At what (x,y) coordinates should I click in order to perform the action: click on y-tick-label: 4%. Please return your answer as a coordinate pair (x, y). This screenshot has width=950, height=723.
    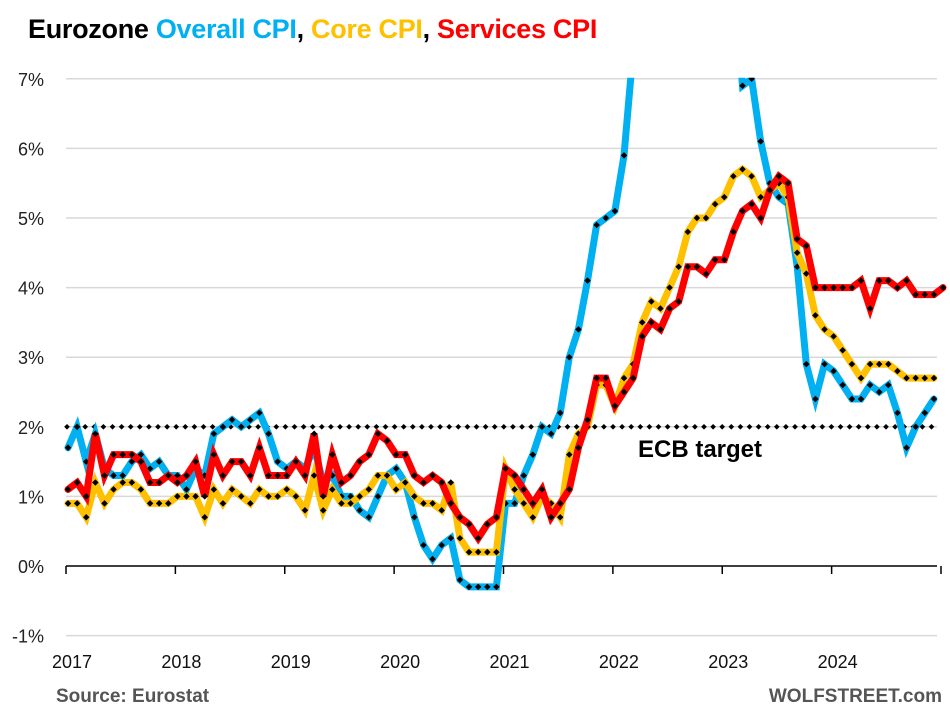
    Looking at the image, I should click on (31, 289).